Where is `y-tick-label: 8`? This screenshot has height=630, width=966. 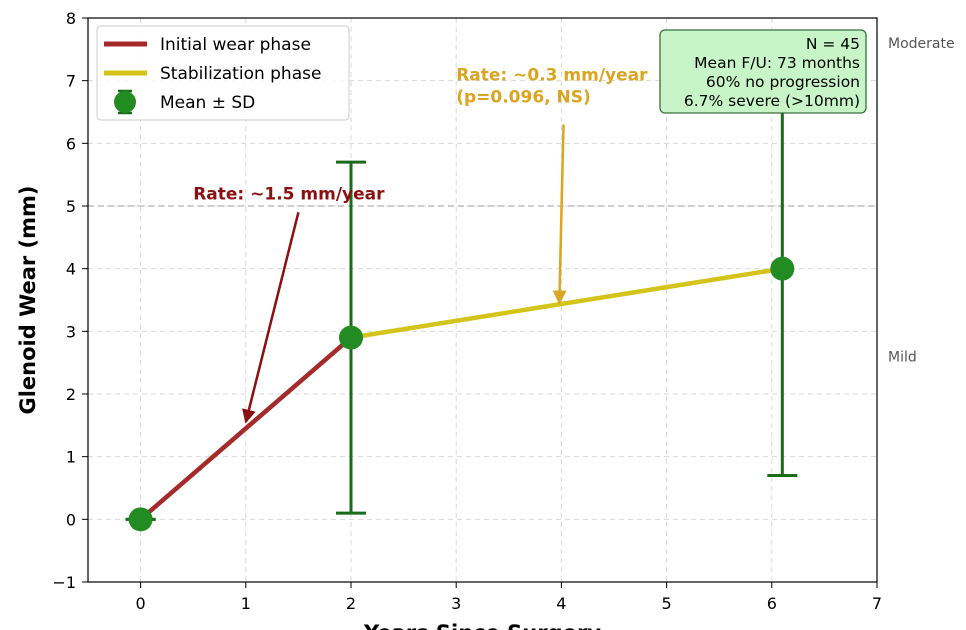 y-tick-label: 8 is located at coordinates (71, 18).